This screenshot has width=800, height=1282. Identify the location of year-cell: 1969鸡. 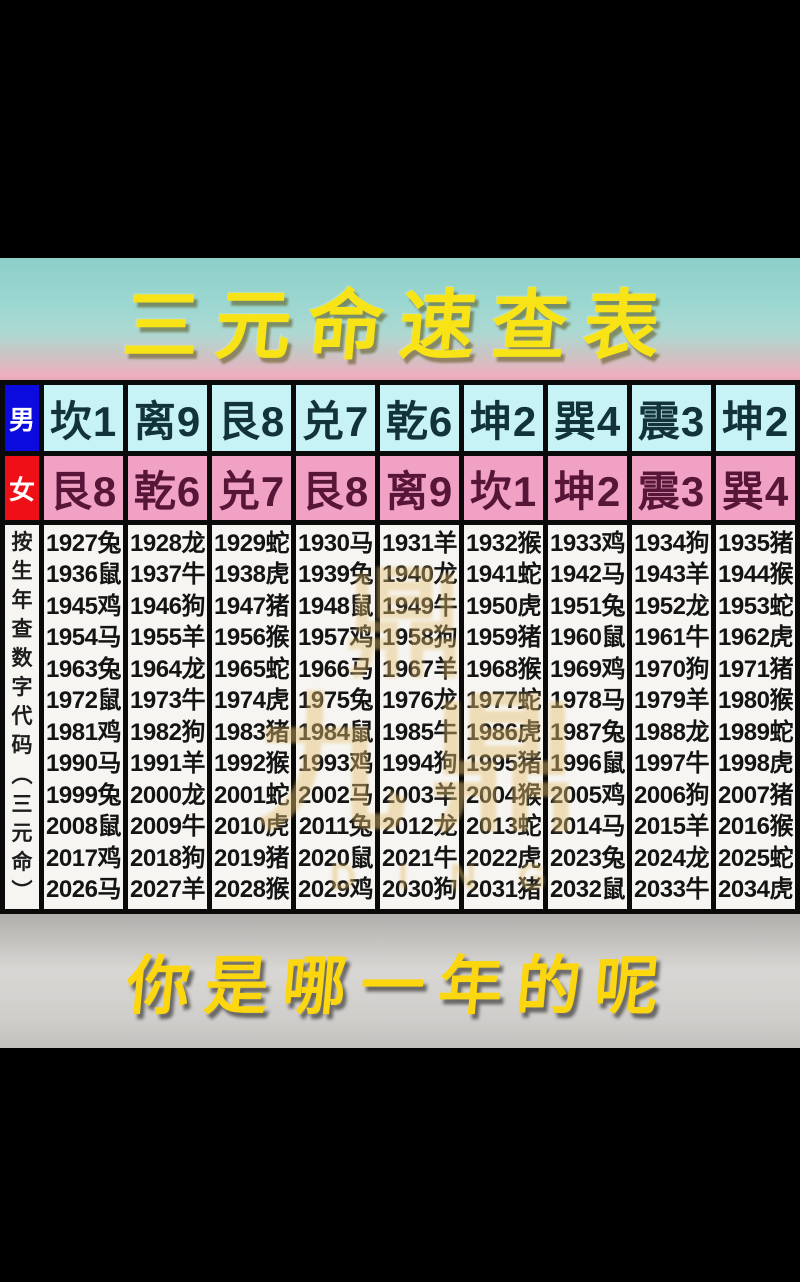
(587, 669).